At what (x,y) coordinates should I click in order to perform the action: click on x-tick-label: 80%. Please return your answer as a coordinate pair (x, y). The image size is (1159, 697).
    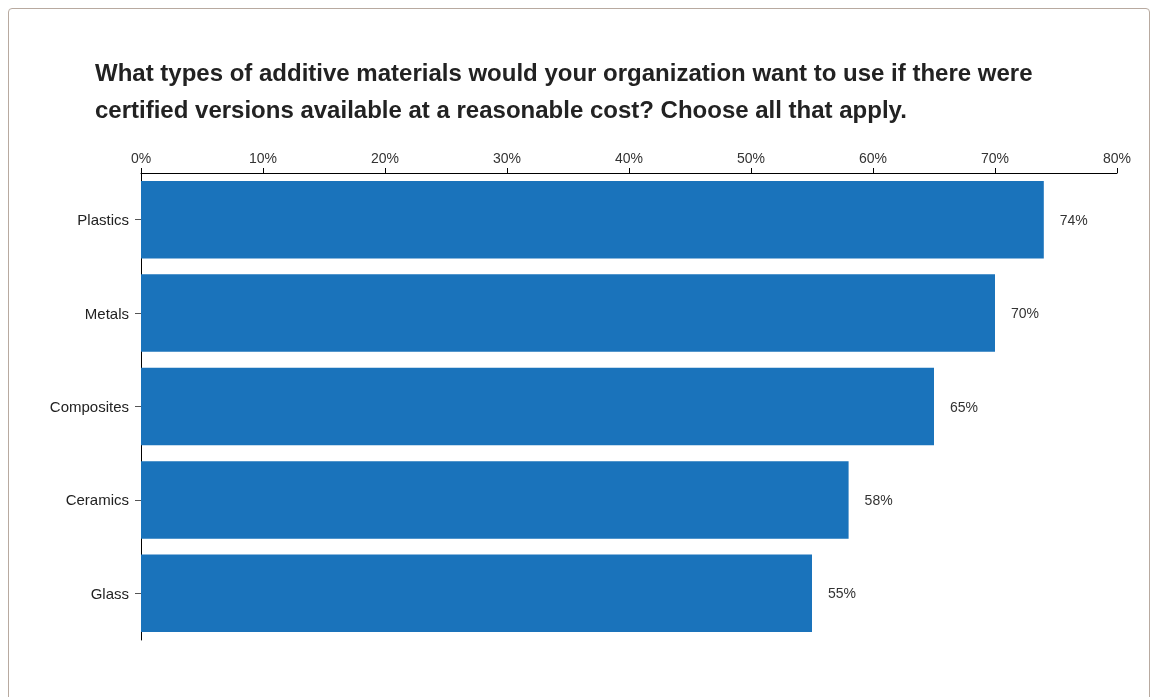
    Looking at the image, I should click on (1117, 158).